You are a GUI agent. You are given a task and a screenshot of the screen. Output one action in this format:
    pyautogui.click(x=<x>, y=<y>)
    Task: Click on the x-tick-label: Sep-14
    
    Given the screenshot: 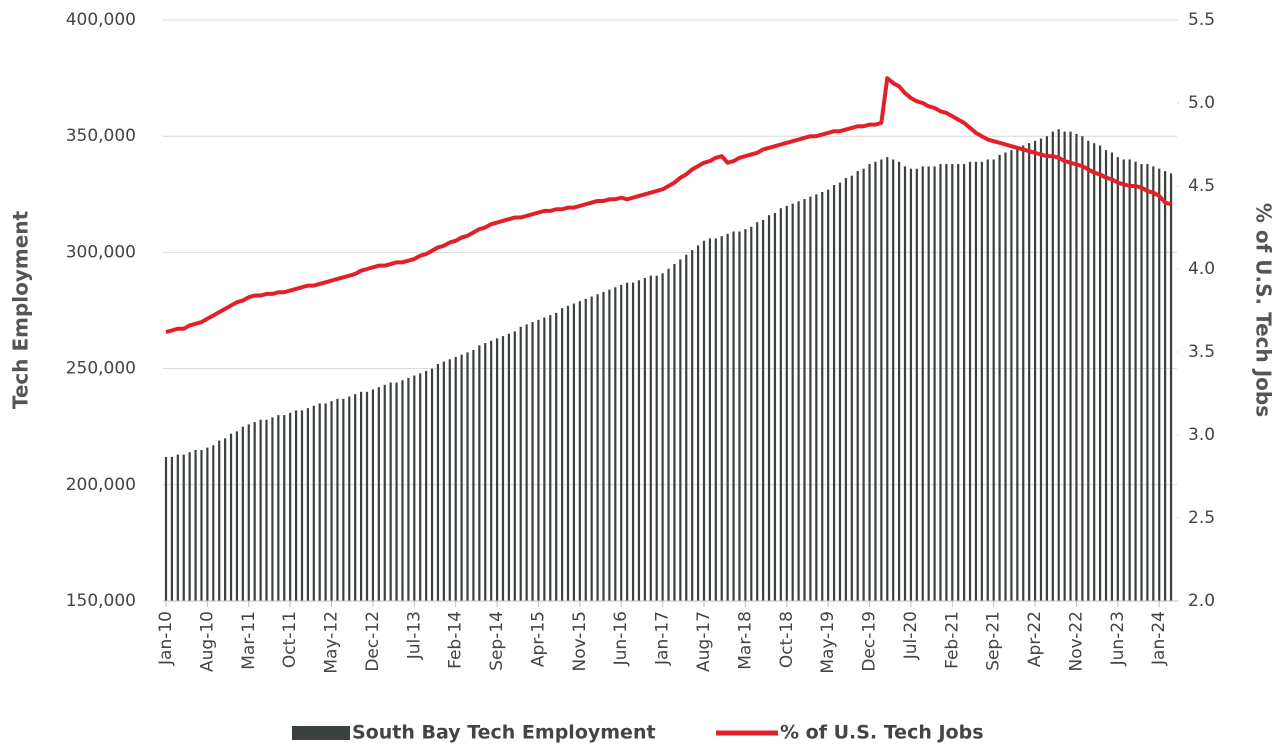 What is the action you would take?
    pyautogui.click(x=497, y=641)
    